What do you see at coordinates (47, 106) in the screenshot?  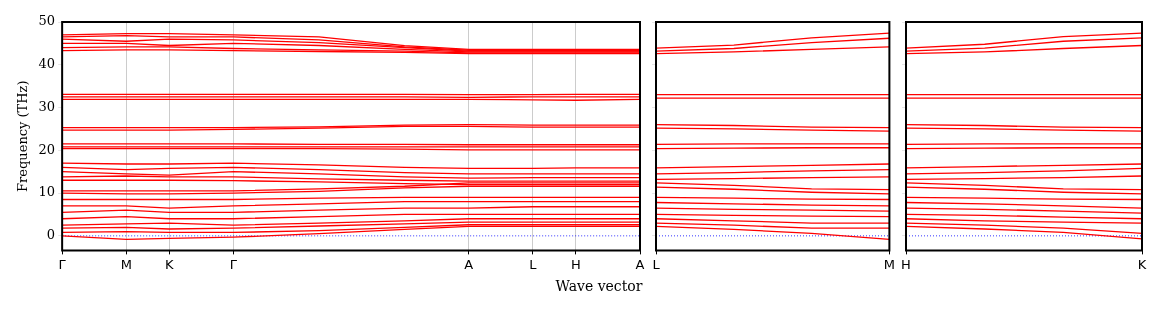 I see `y-tick-label: 30` at bounding box center [47, 106].